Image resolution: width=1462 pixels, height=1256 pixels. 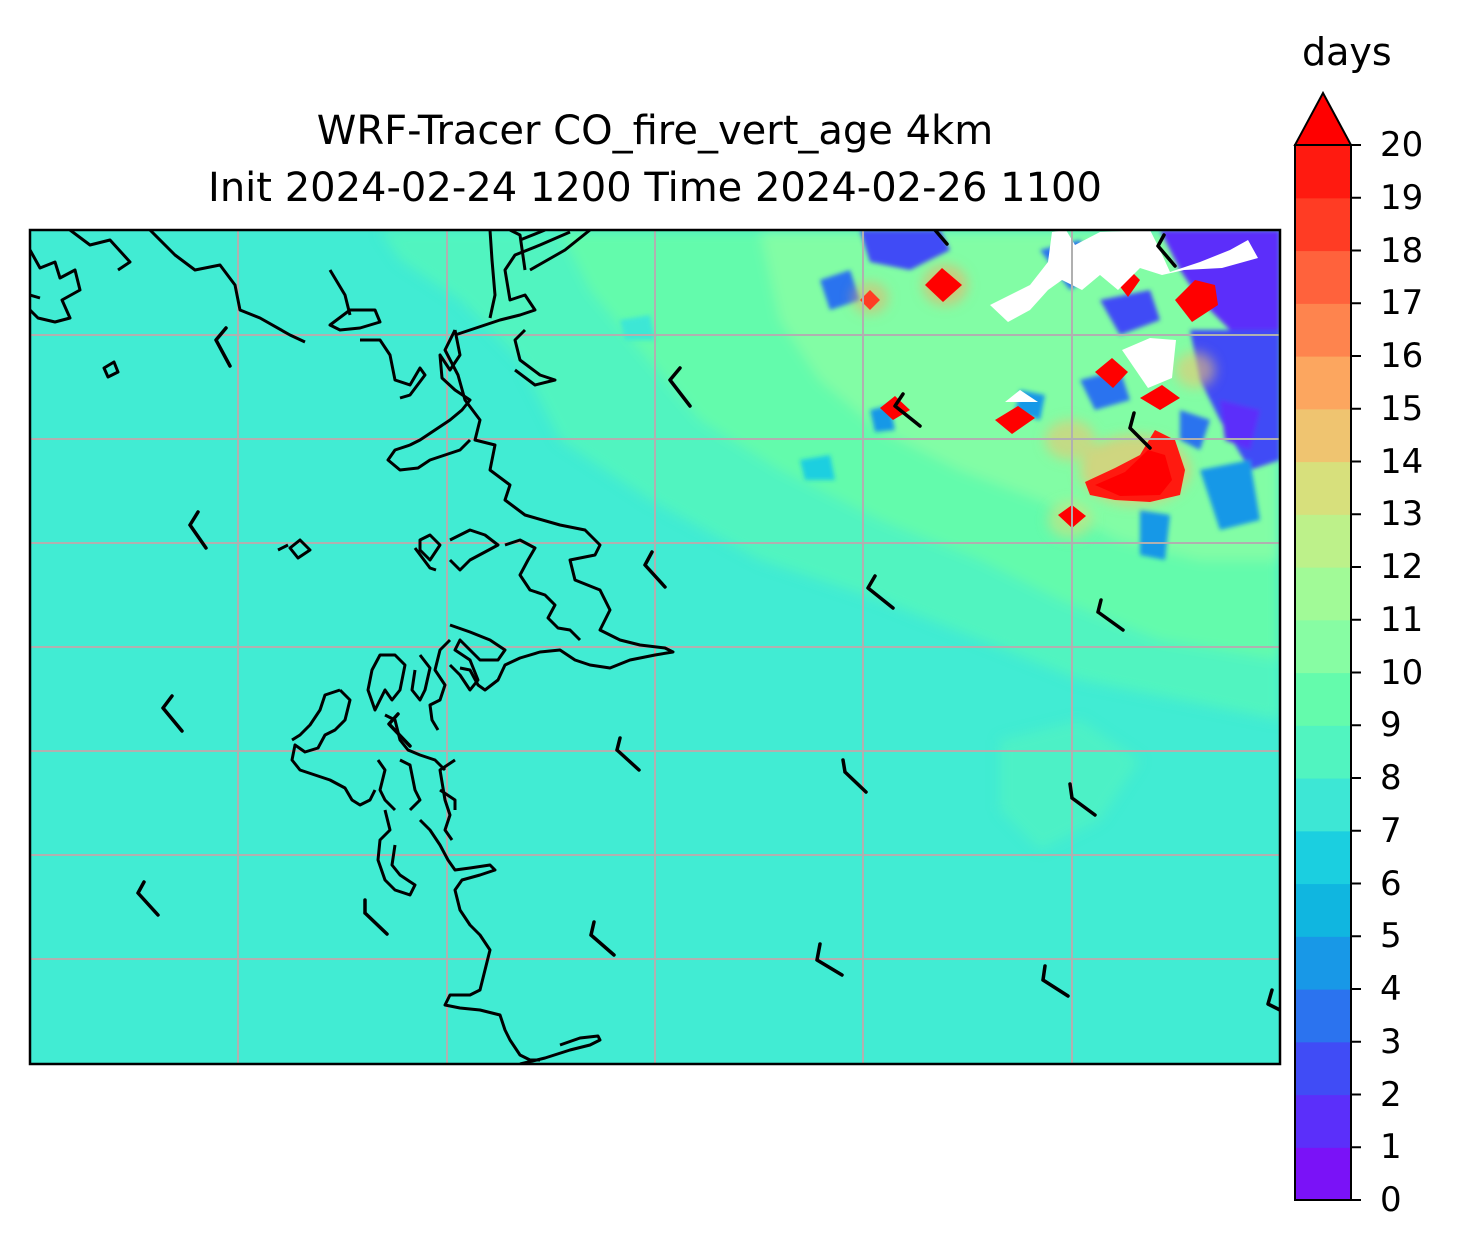 What do you see at coordinates (1402, 250) in the screenshot?
I see `colorbar-tick-label: 18` at bounding box center [1402, 250].